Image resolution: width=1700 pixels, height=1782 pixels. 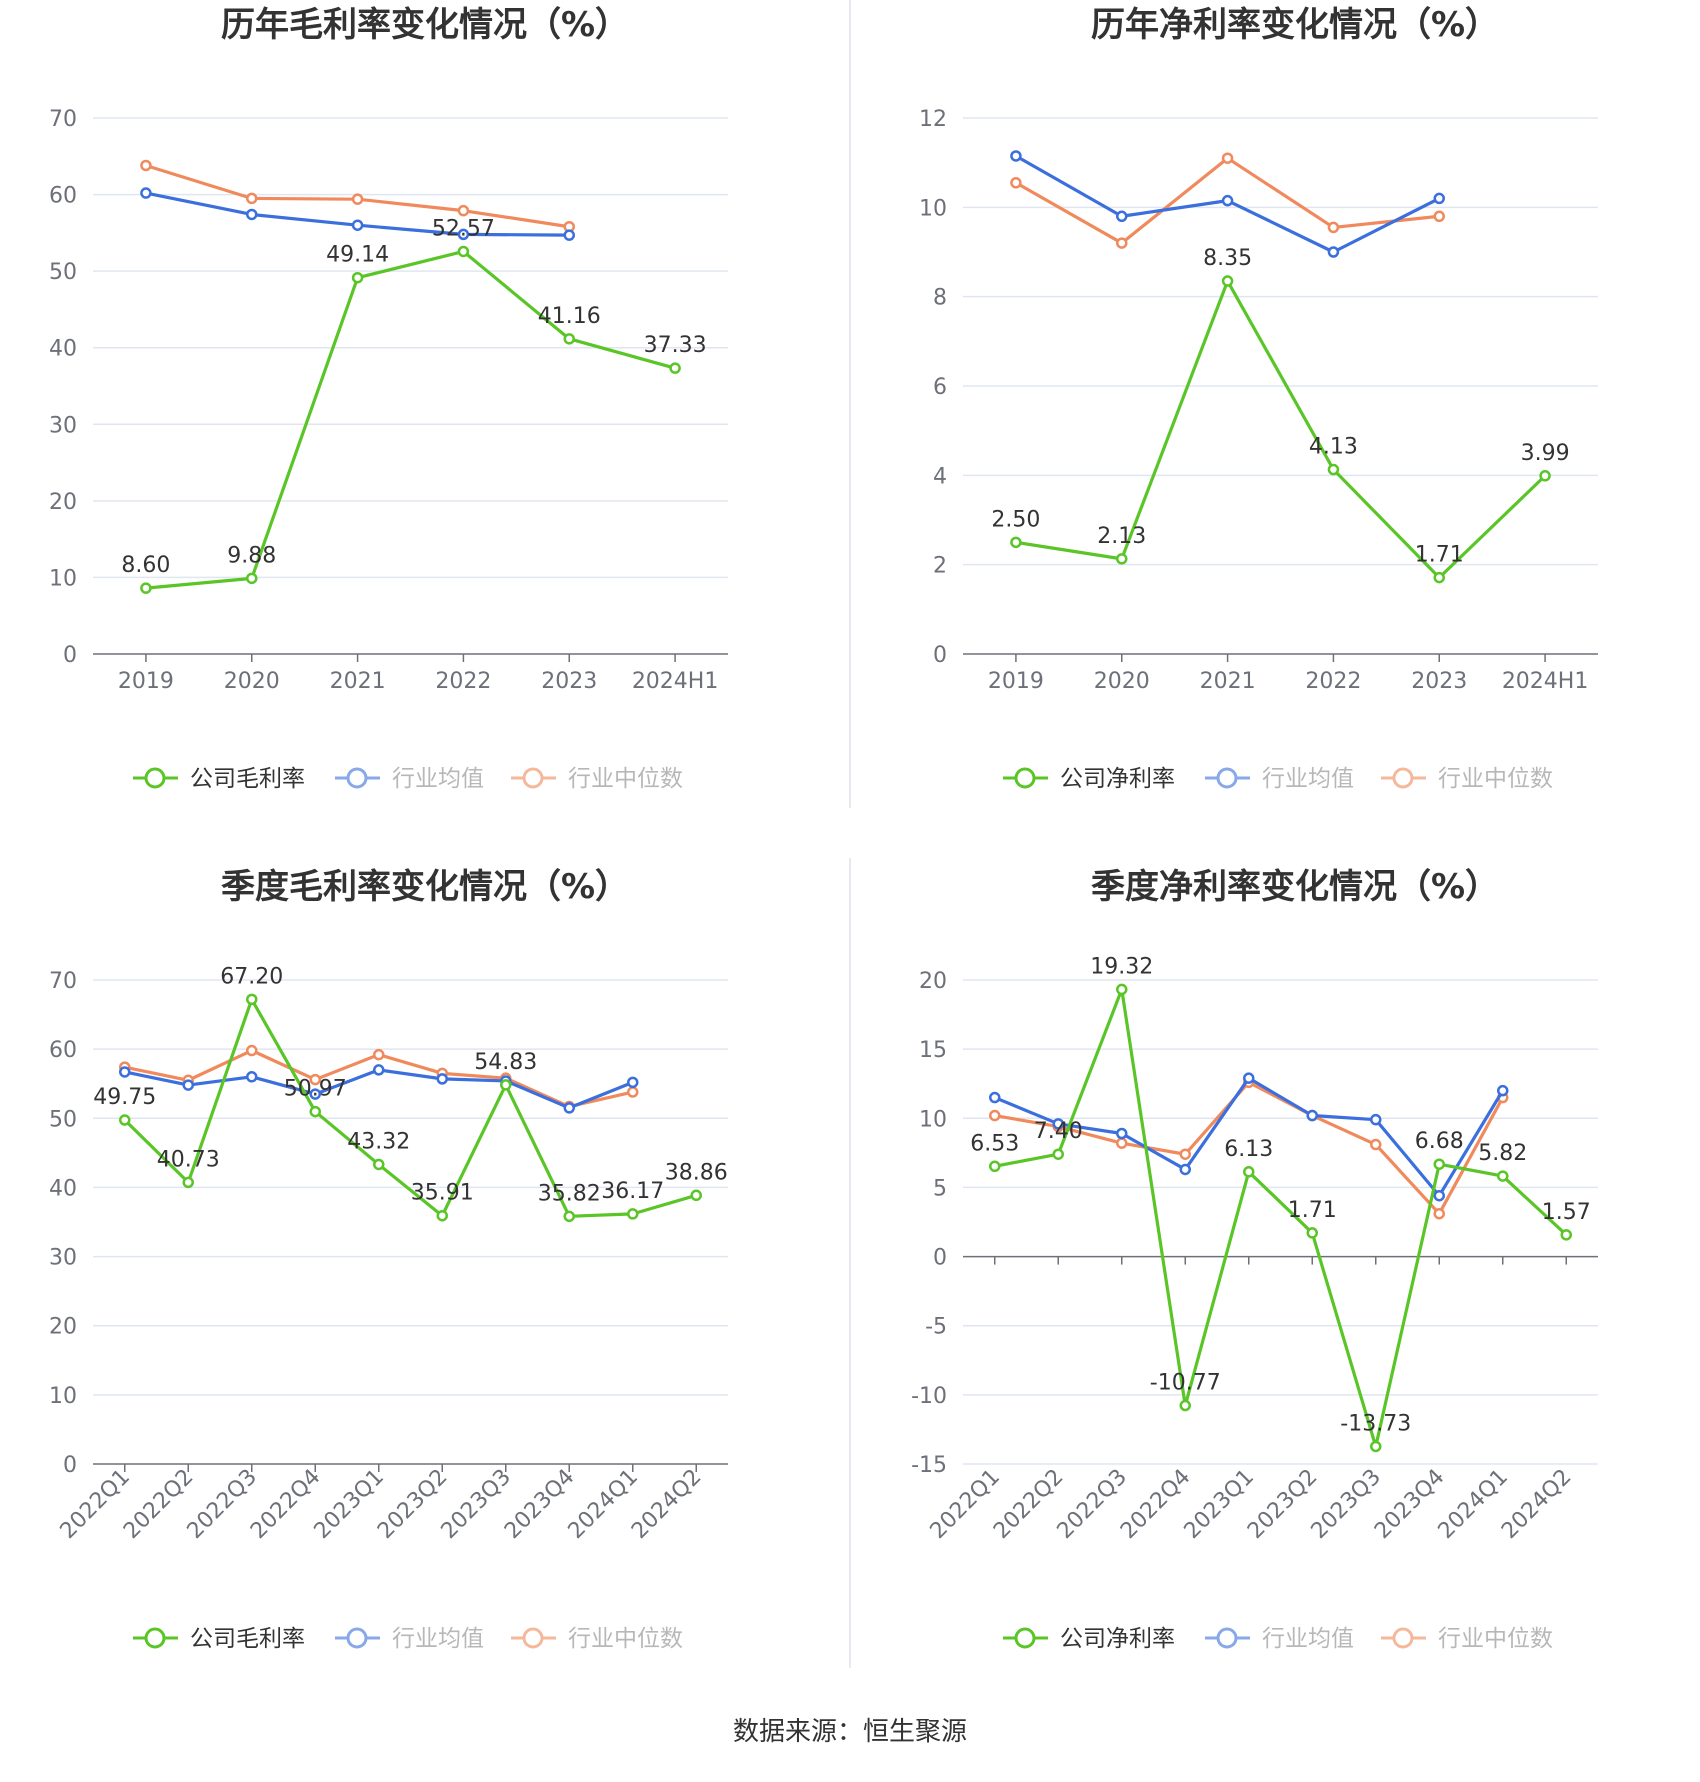 What do you see at coordinates (569, 1193) in the screenshot?
I see `data-label: 35.82` at bounding box center [569, 1193].